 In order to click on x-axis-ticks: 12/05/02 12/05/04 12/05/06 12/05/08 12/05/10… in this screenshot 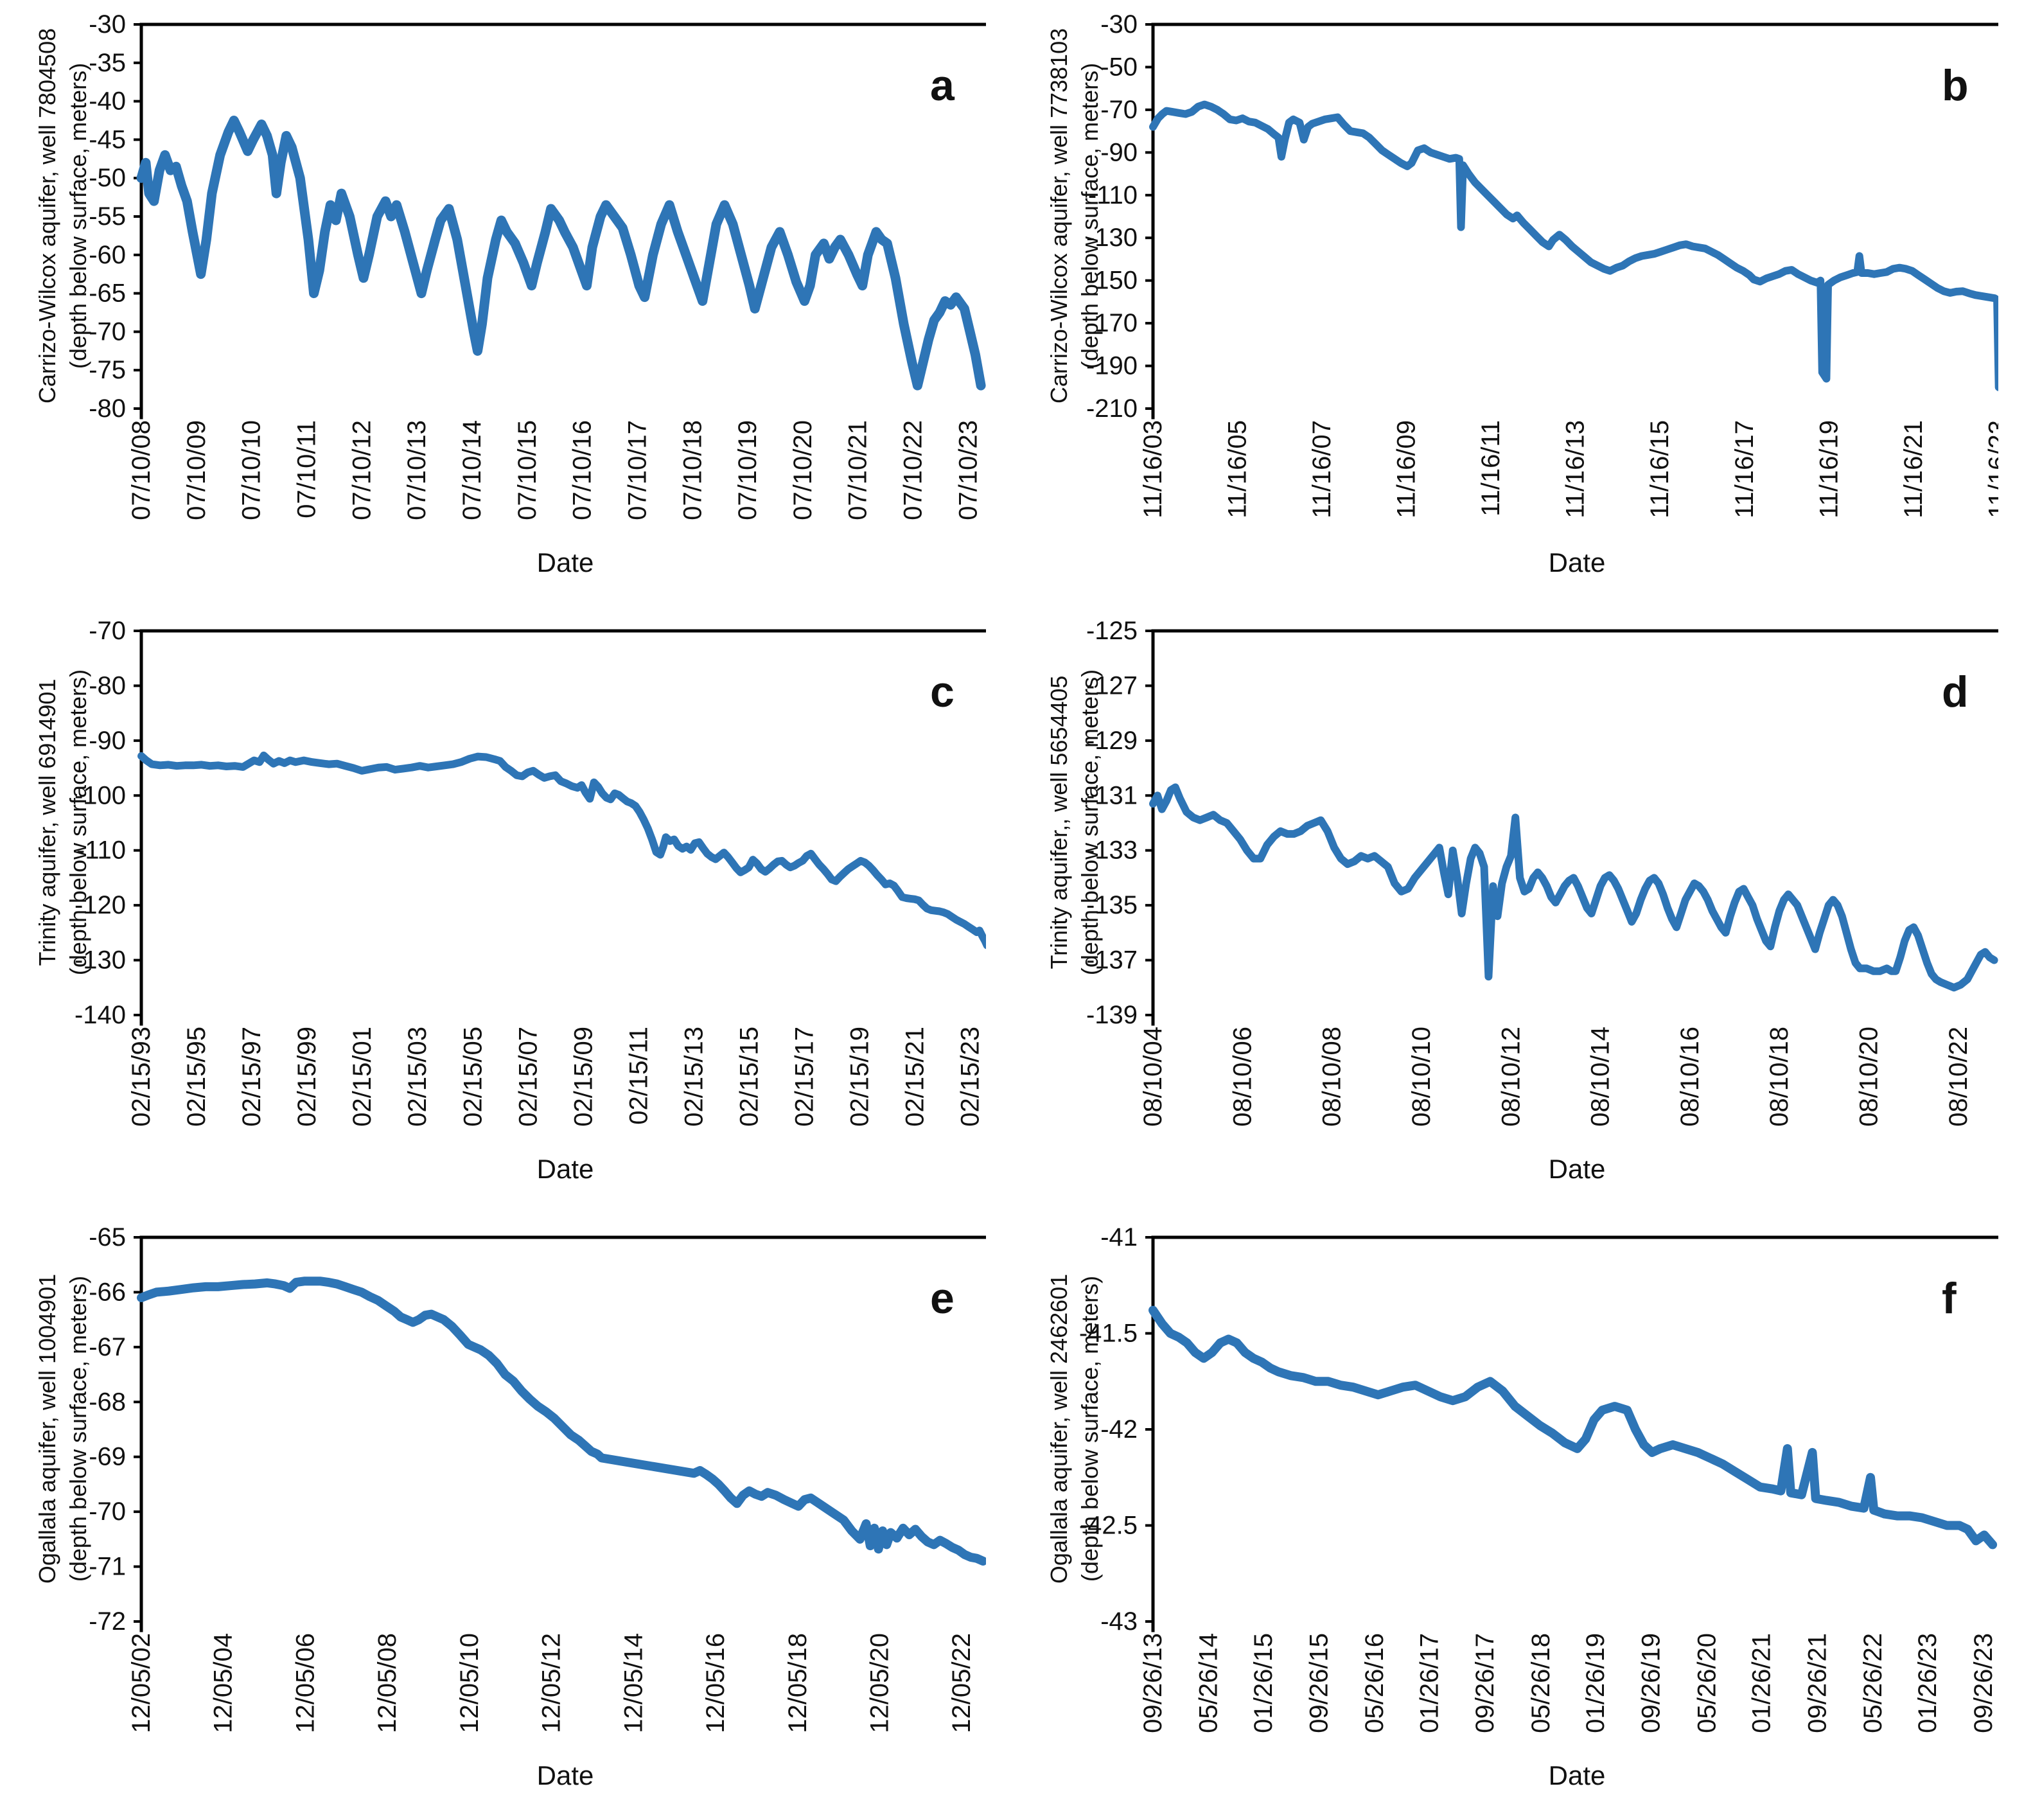, I will do `click(551, 1683)`.